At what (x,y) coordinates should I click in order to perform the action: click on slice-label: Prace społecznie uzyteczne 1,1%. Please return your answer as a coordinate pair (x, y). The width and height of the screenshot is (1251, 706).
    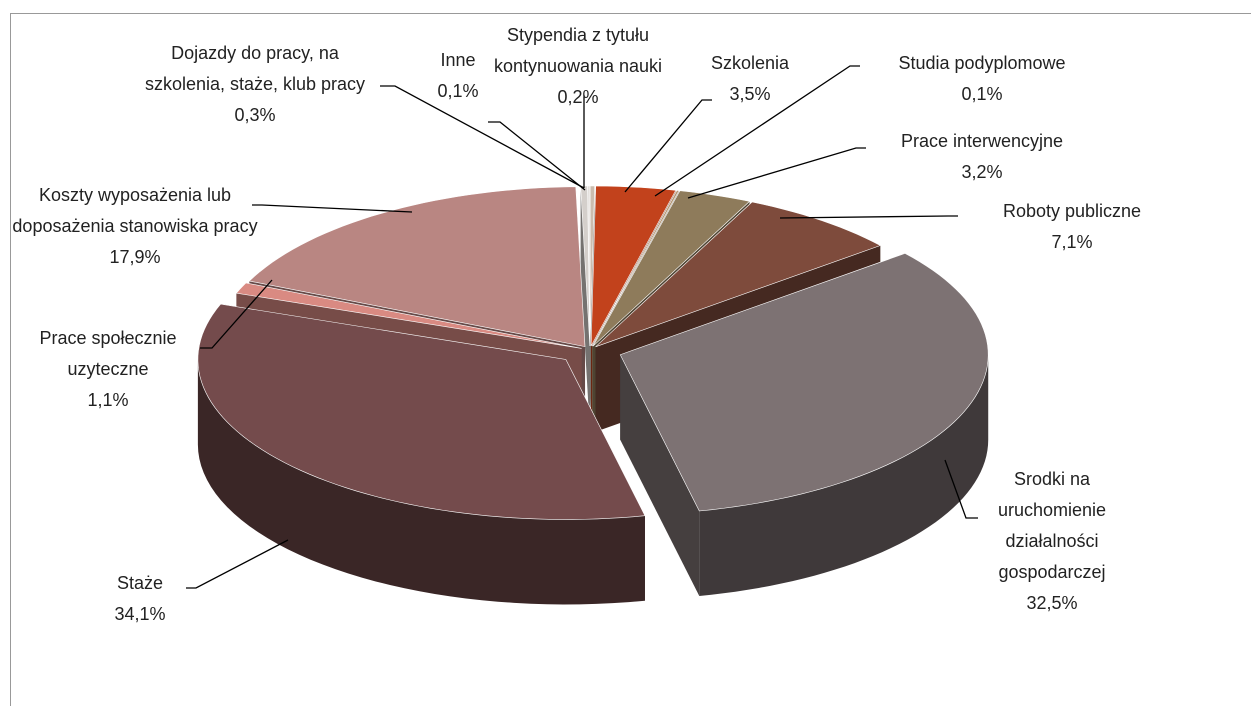
    Looking at the image, I should click on (108, 369).